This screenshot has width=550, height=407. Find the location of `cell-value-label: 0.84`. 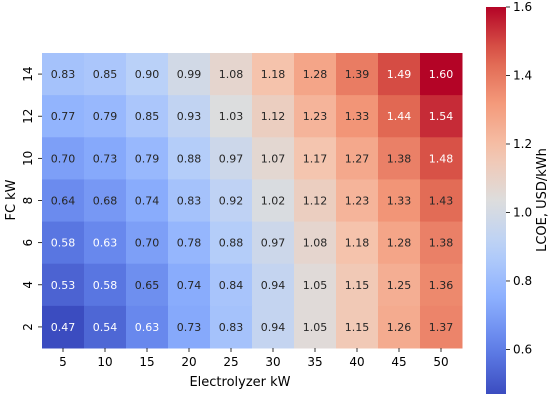

cell-value-label: 0.84 is located at coordinates (231, 285).